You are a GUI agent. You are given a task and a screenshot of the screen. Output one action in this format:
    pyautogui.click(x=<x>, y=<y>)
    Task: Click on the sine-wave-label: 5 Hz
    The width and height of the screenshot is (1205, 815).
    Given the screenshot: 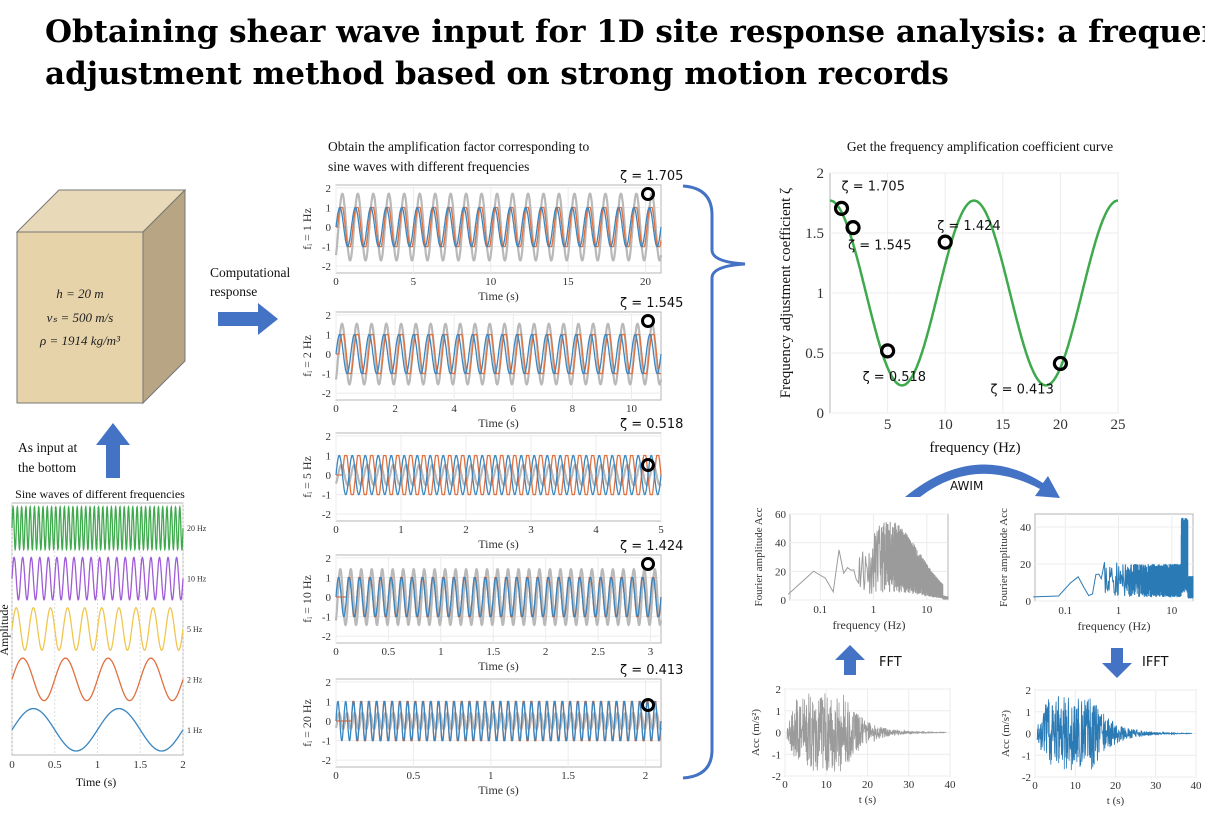 What is the action you would take?
    pyautogui.click(x=195, y=629)
    